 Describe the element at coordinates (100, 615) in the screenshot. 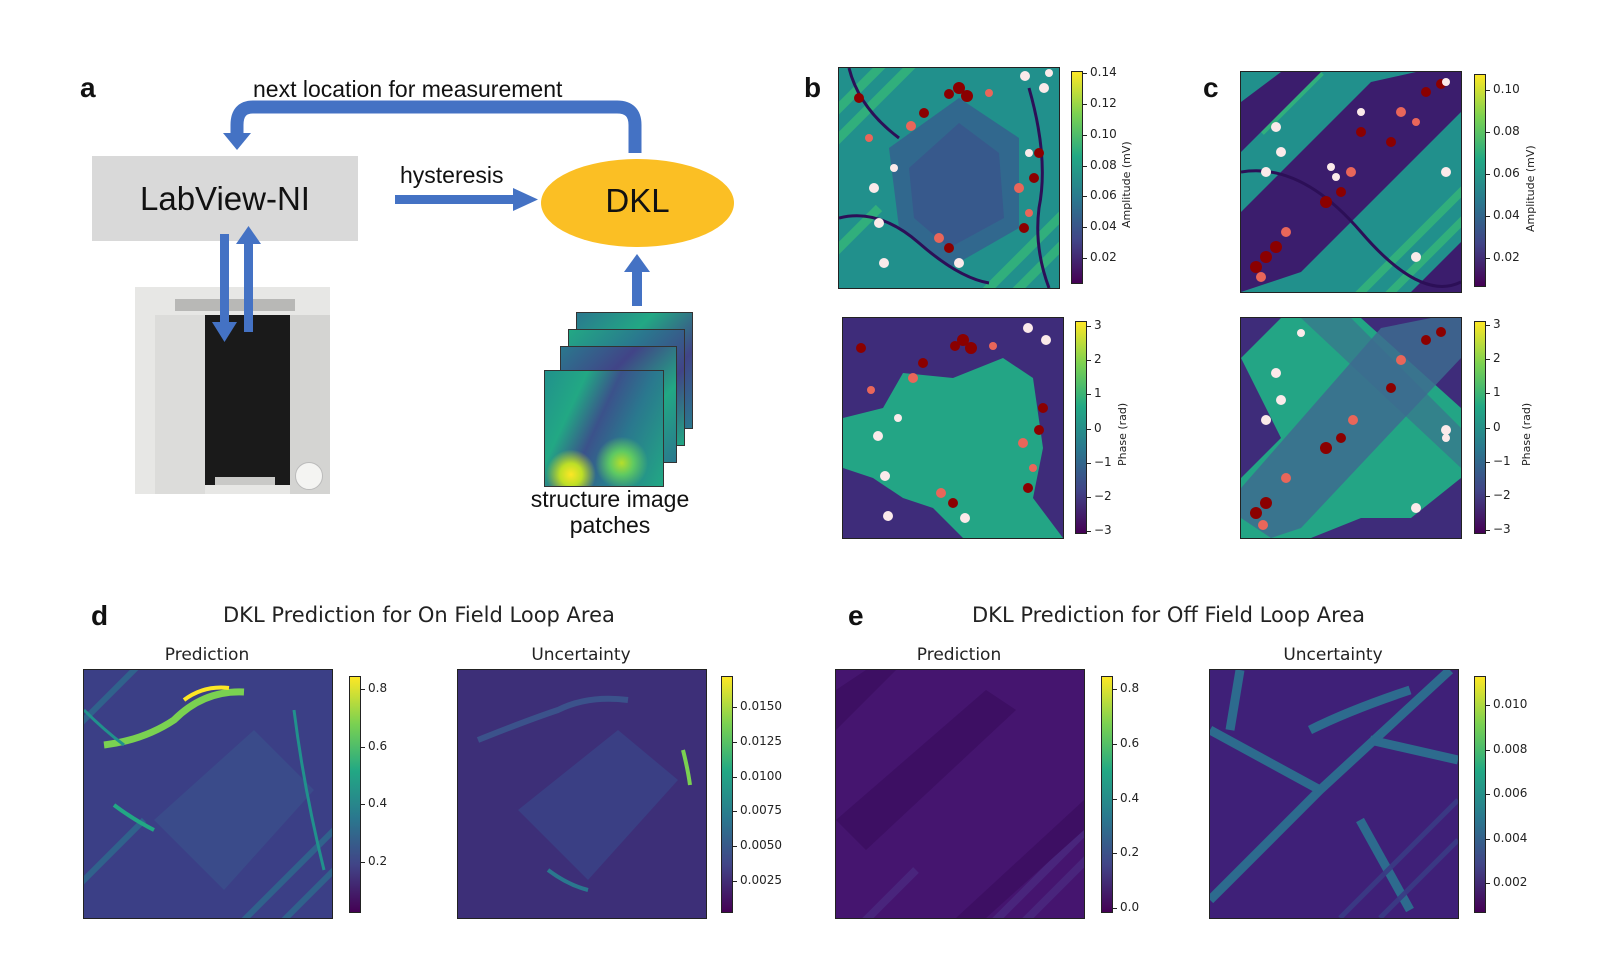

I see `panel-letter-d: d` at that location.